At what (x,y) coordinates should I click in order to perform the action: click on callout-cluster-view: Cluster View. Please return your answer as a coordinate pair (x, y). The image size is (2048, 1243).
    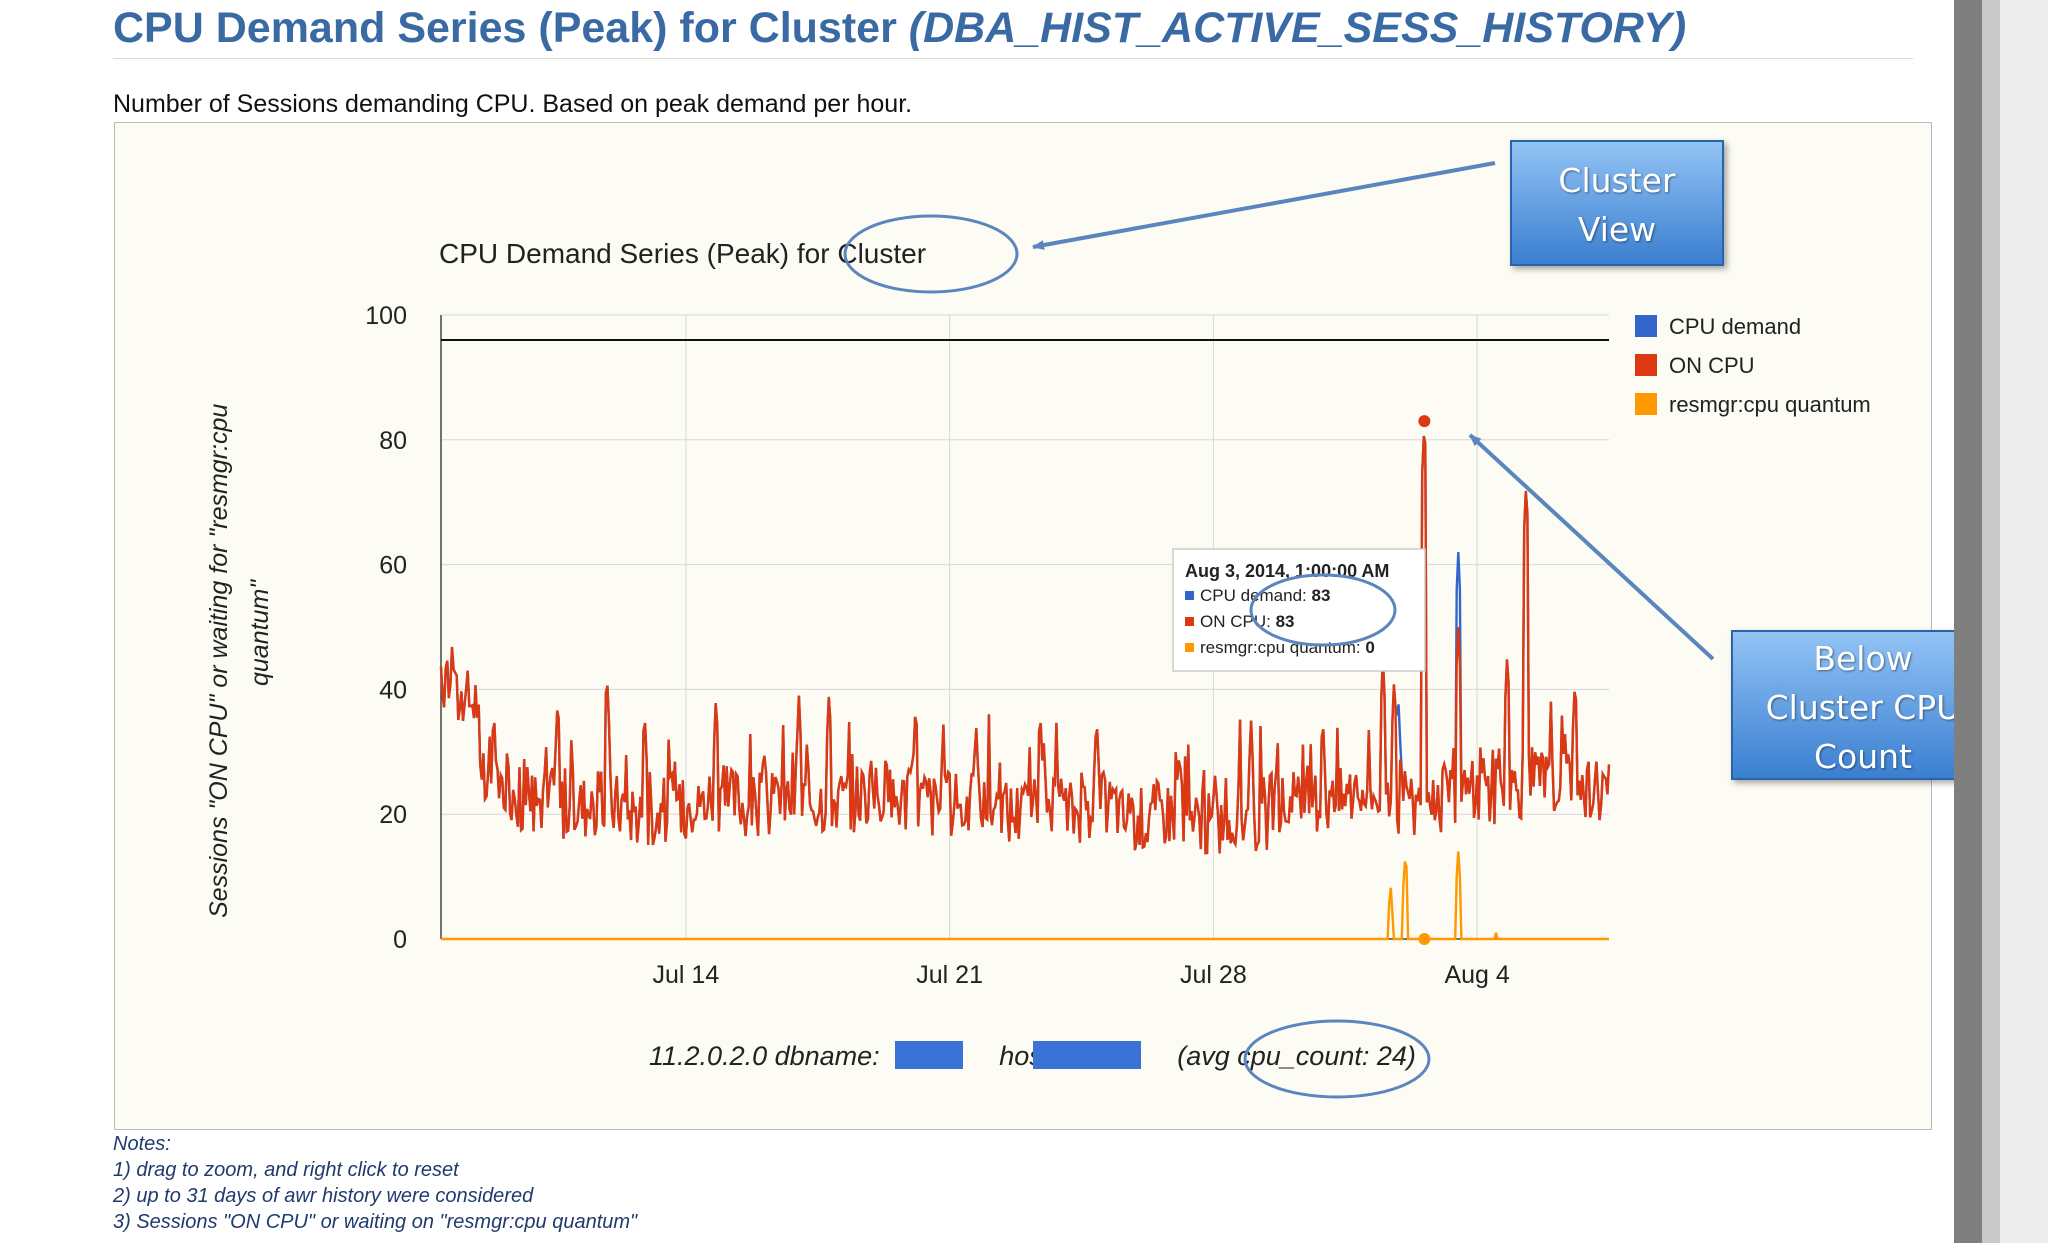
    Looking at the image, I should click on (1617, 203).